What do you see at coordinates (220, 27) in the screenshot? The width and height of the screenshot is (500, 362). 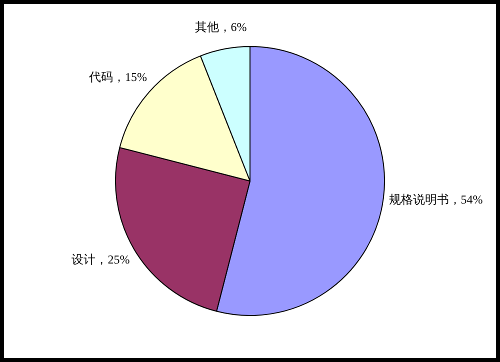 I see `slice-label: 其他，6%` at bounding box center [220, 27].